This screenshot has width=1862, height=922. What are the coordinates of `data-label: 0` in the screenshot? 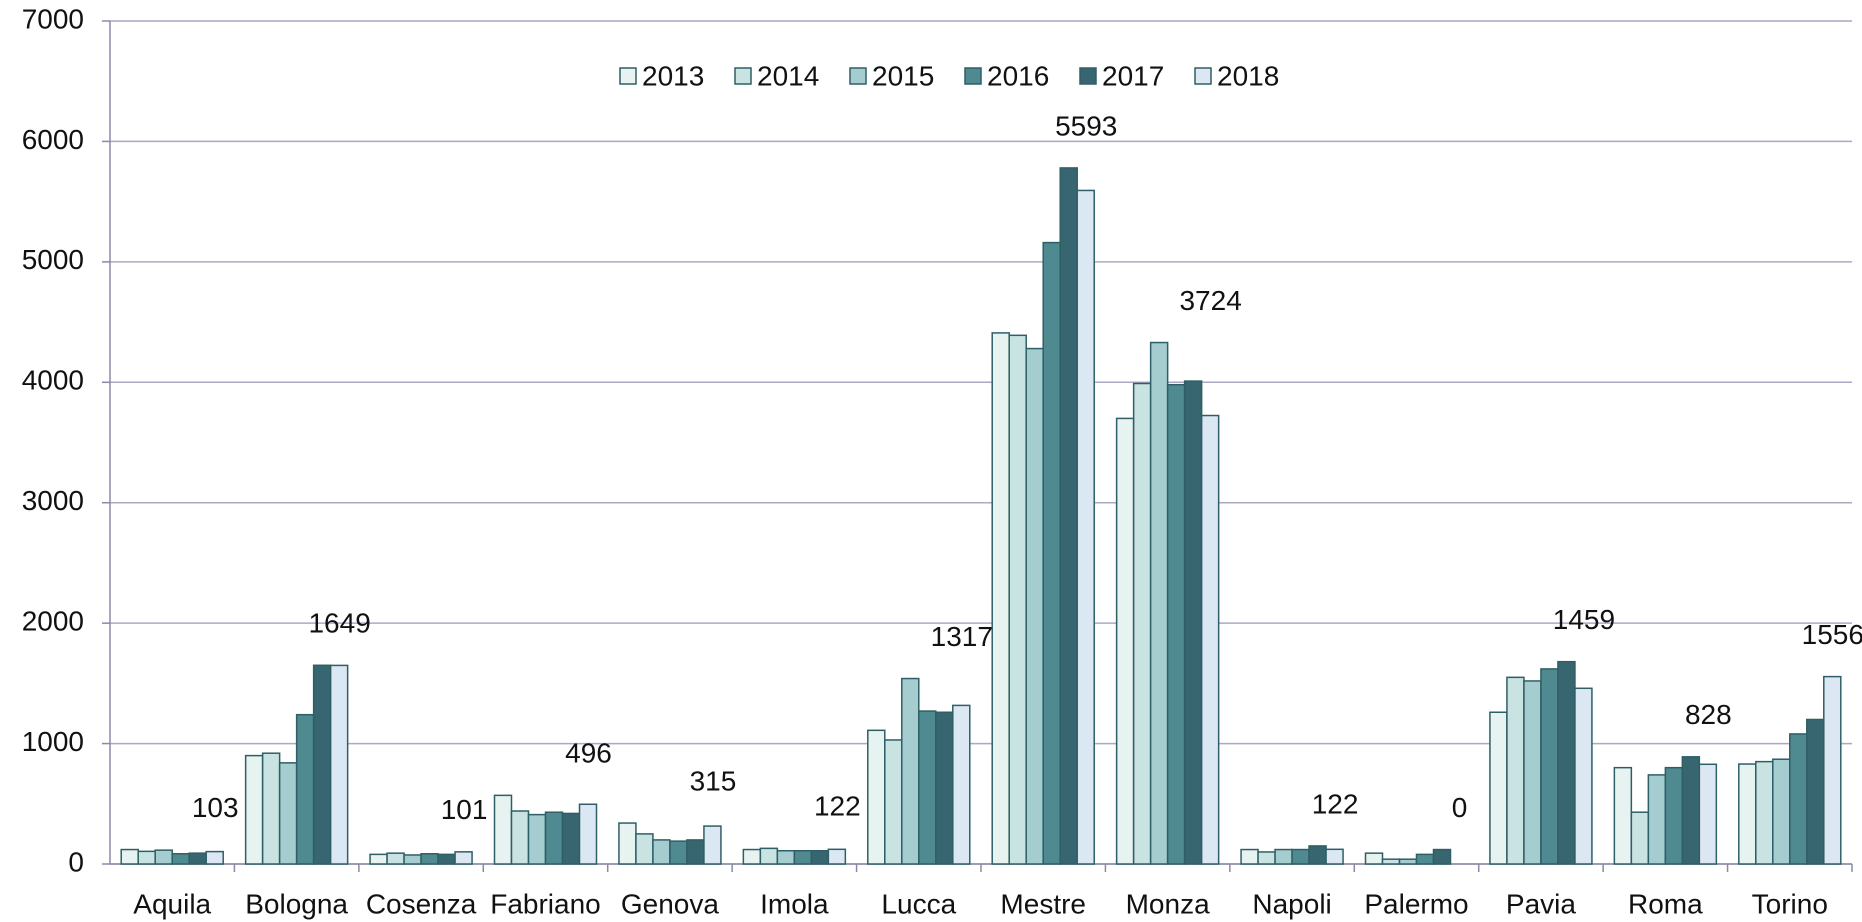 It's located at (1460, 807).